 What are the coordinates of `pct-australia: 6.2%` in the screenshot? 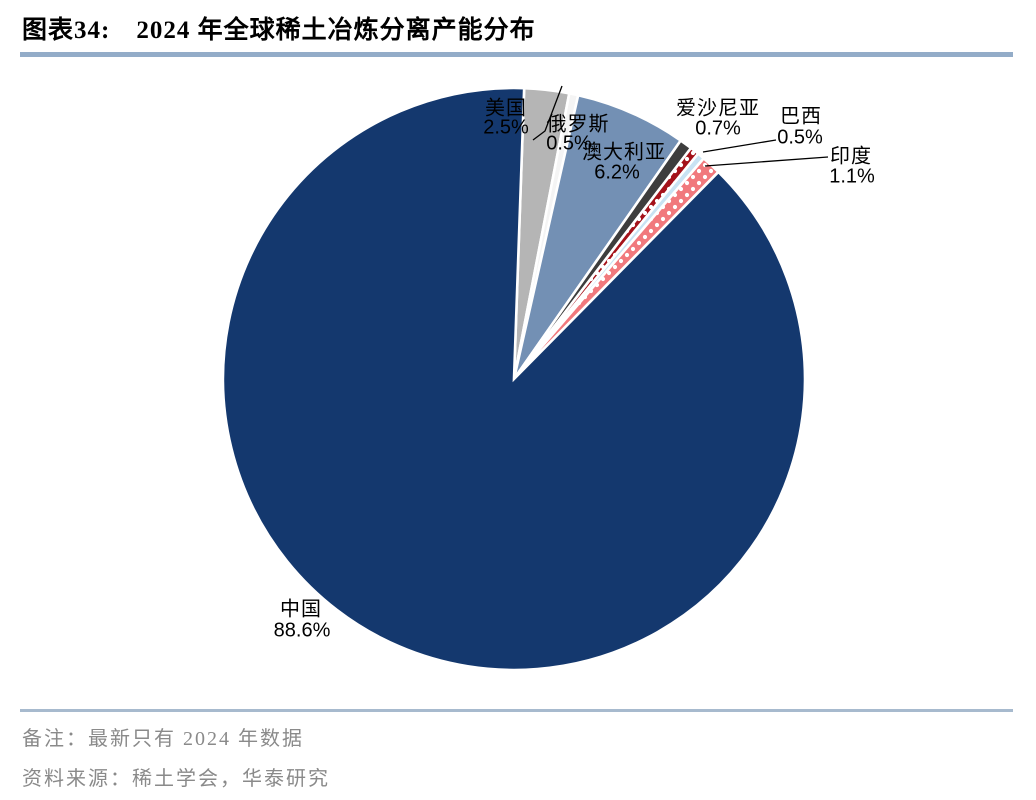 It's located at (617, 172).